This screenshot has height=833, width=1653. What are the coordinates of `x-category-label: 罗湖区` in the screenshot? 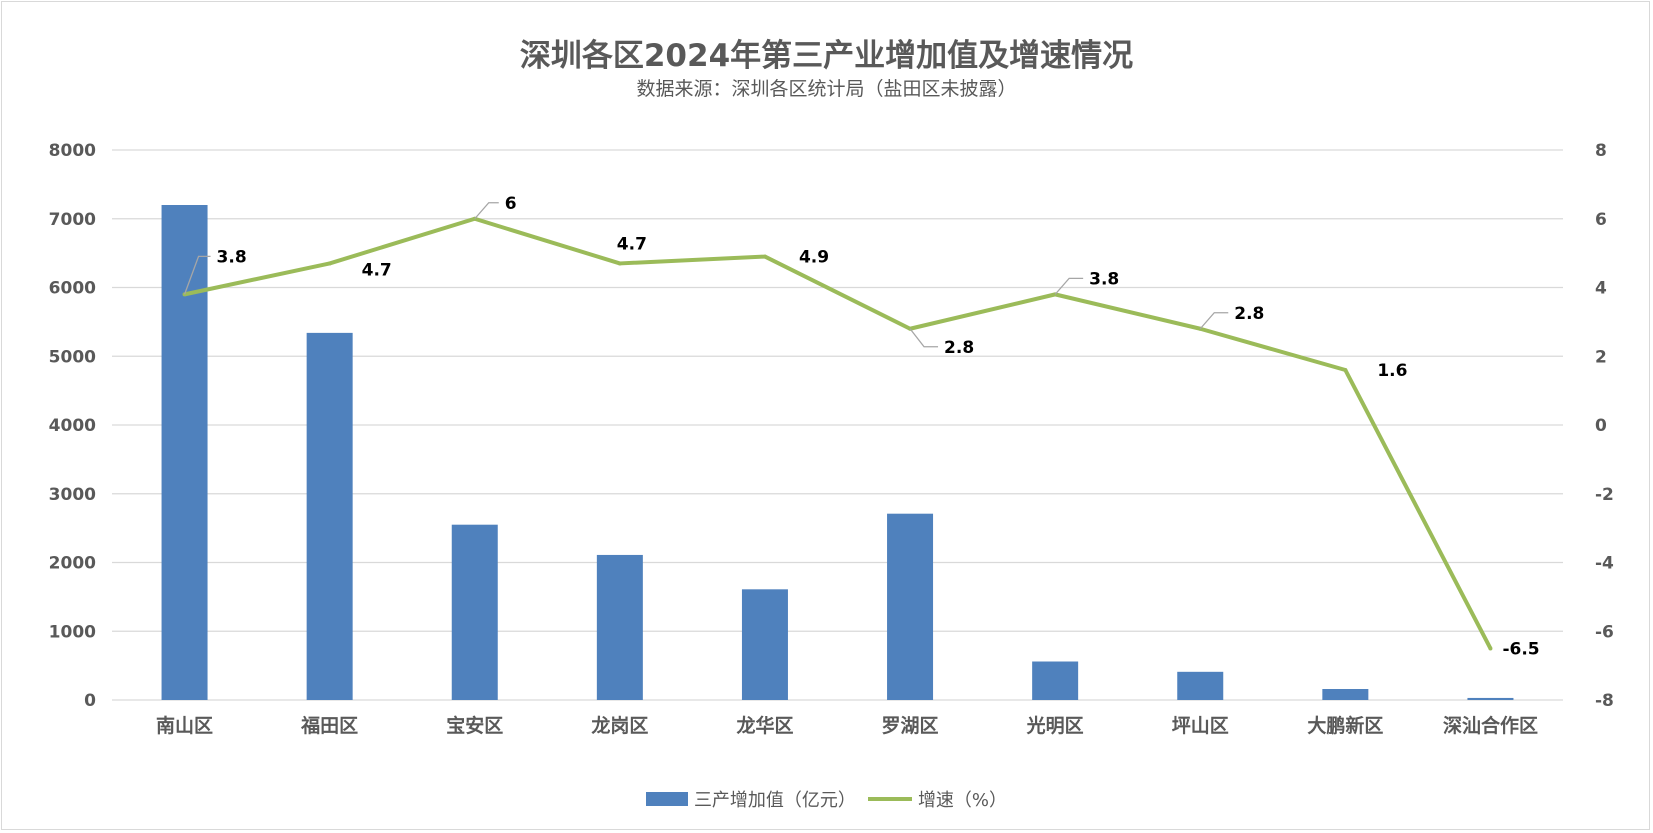 It's located at (910, 726).